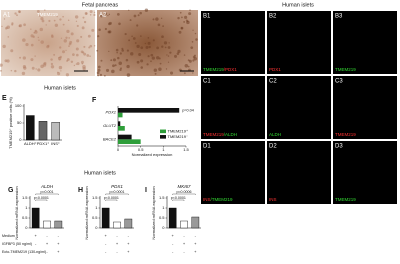 Image resolution: width=400 pixels, height=264 pixels. I want to click on chart-title: PDX1, so click(117, 186).